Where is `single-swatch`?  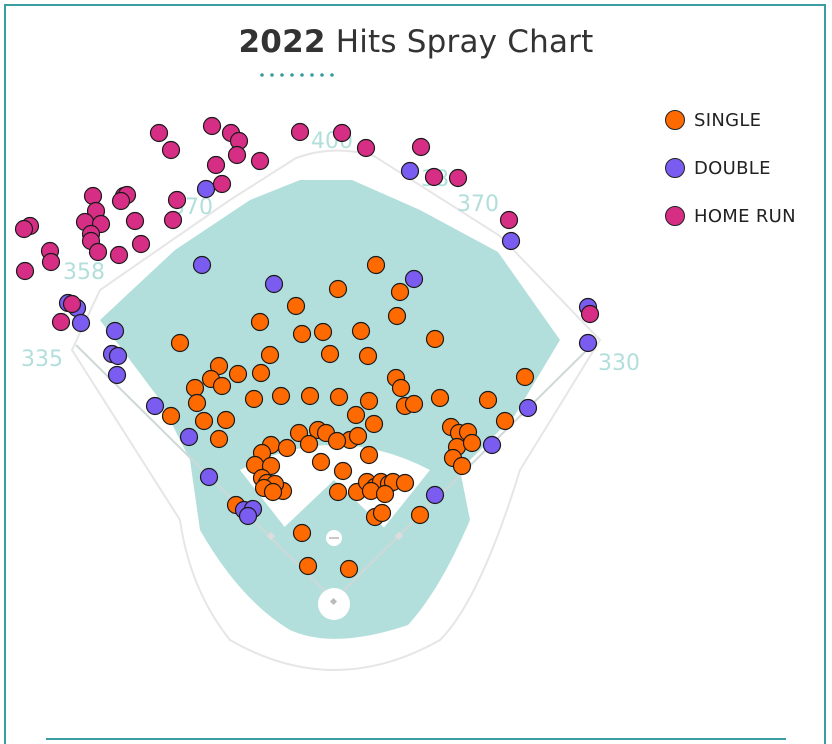
single-swatch is located at coordinates (675, 120).